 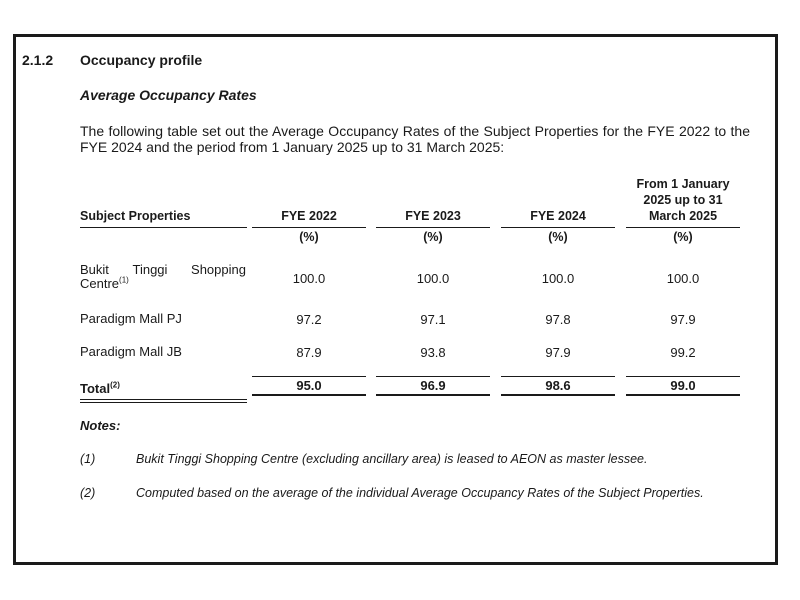 I want to click on header-rule-2022, so click(x=309, y=227).